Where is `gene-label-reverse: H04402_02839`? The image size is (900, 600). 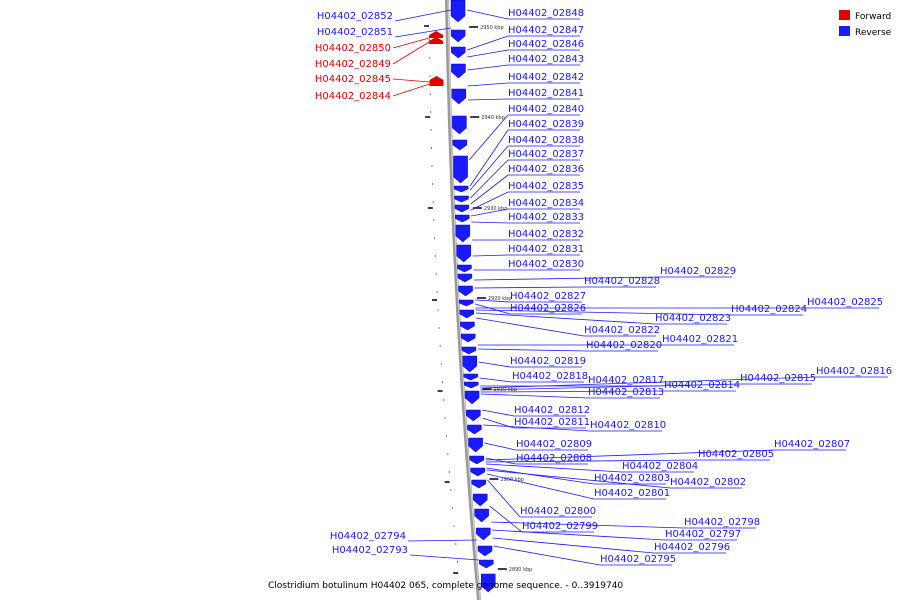
gene-label-reverse: H04402_02839 is located at coordinates (546, 124).